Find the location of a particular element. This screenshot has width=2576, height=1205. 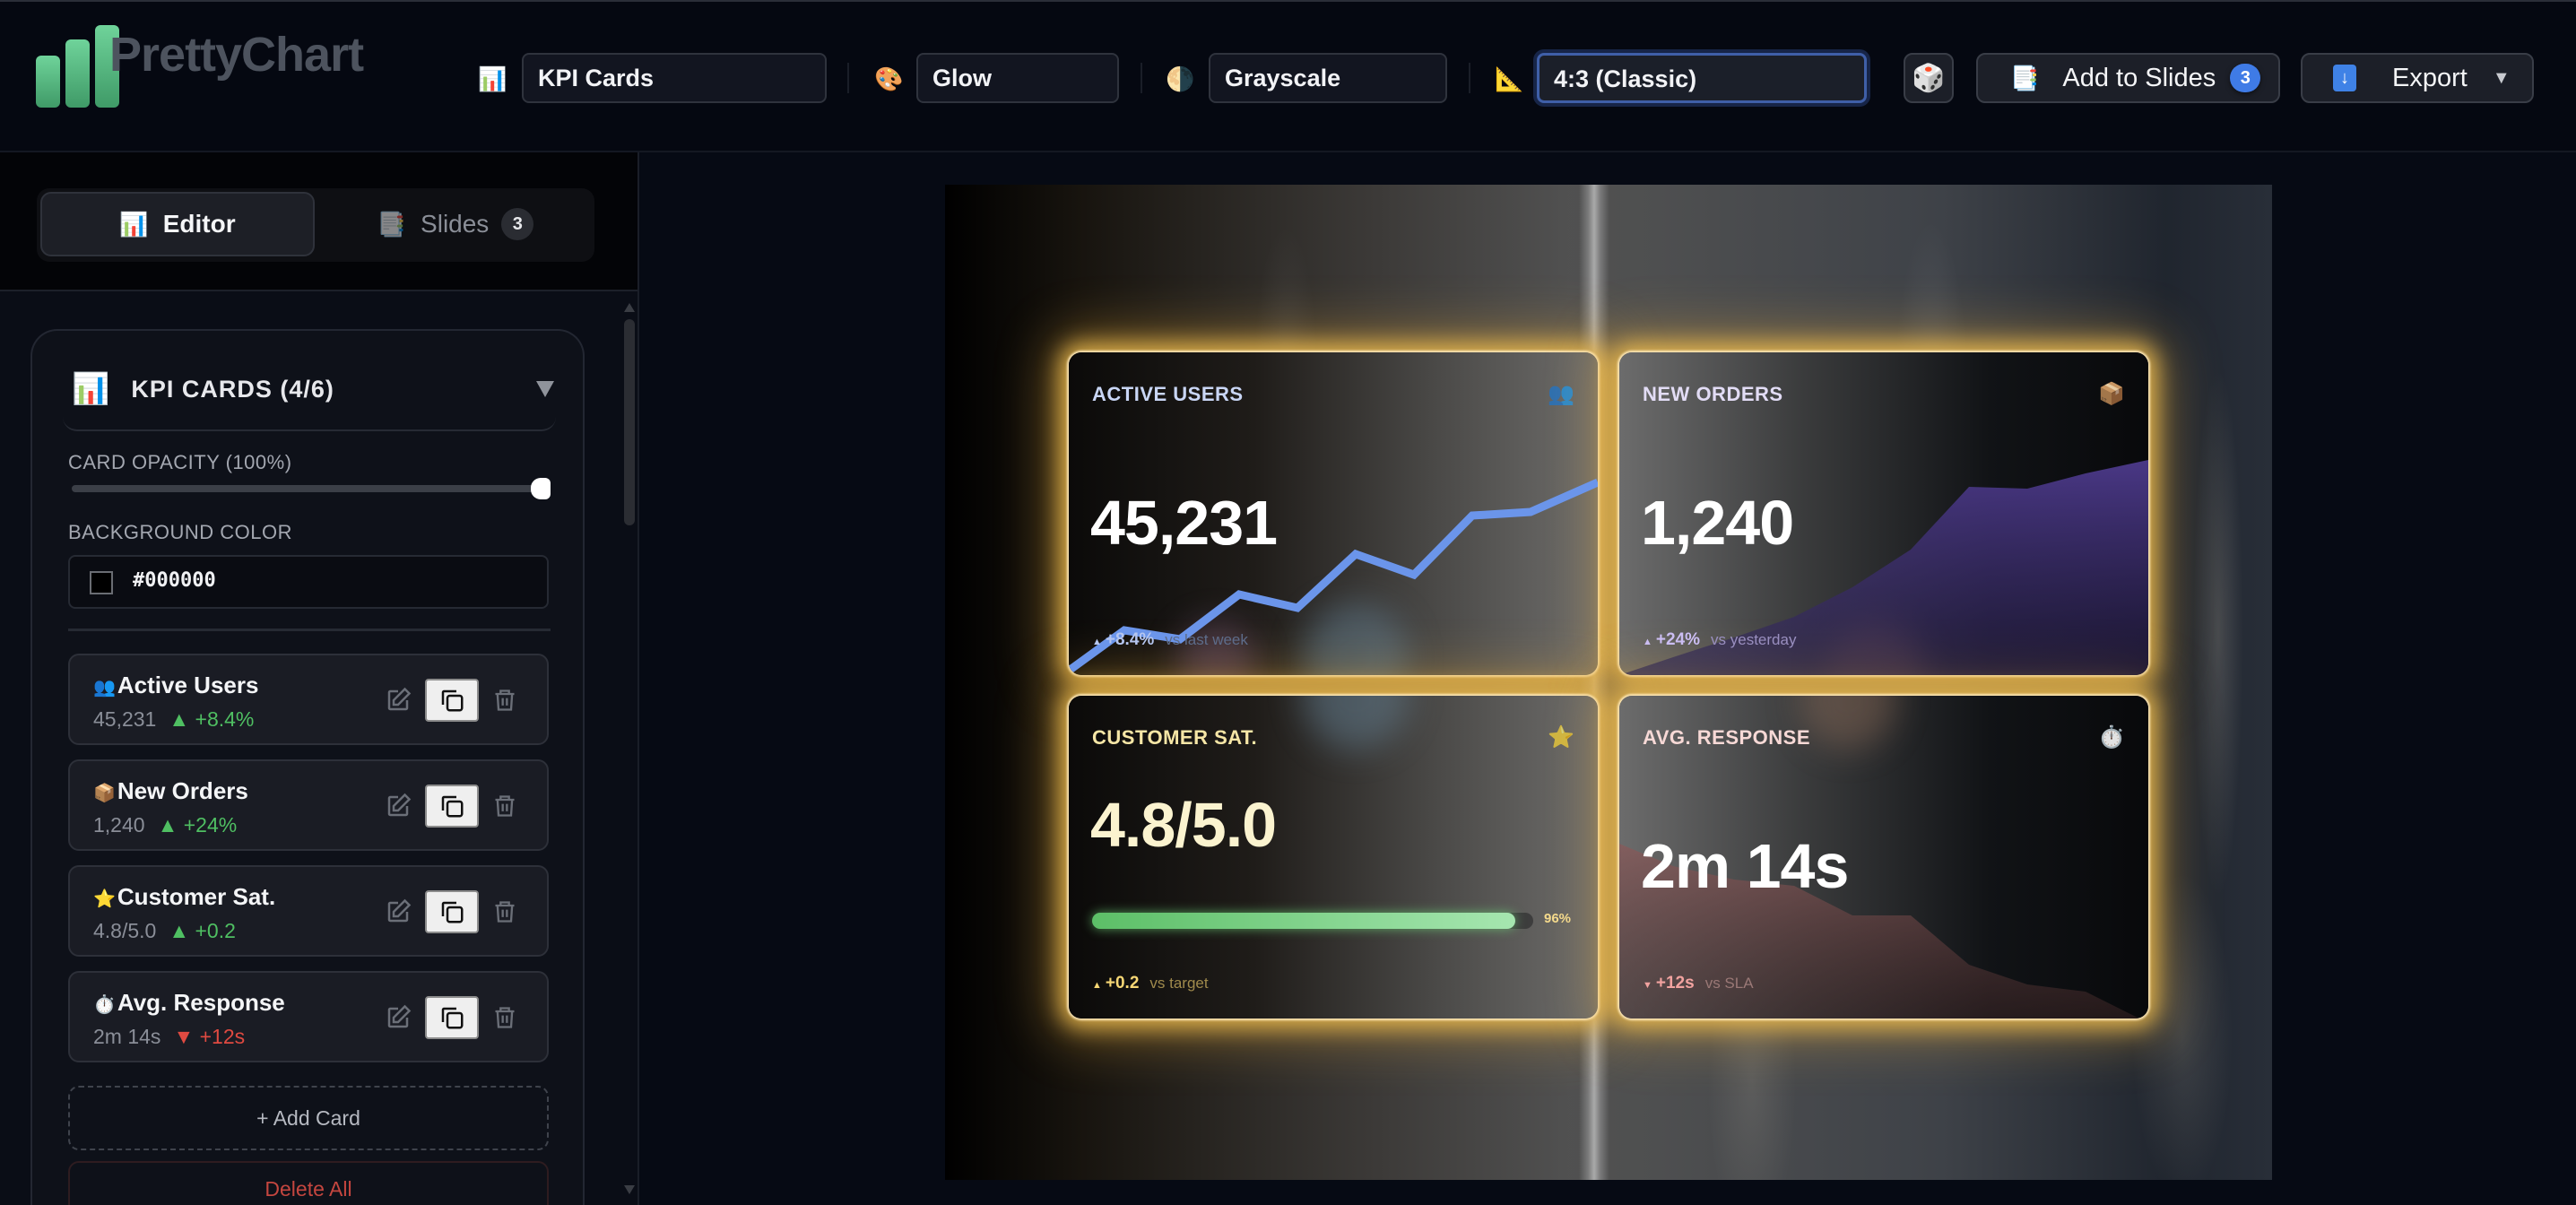

kpi-list-item: 👥Active Users 45,231 ▲ +8.4% is located at coordinates (308, 699).